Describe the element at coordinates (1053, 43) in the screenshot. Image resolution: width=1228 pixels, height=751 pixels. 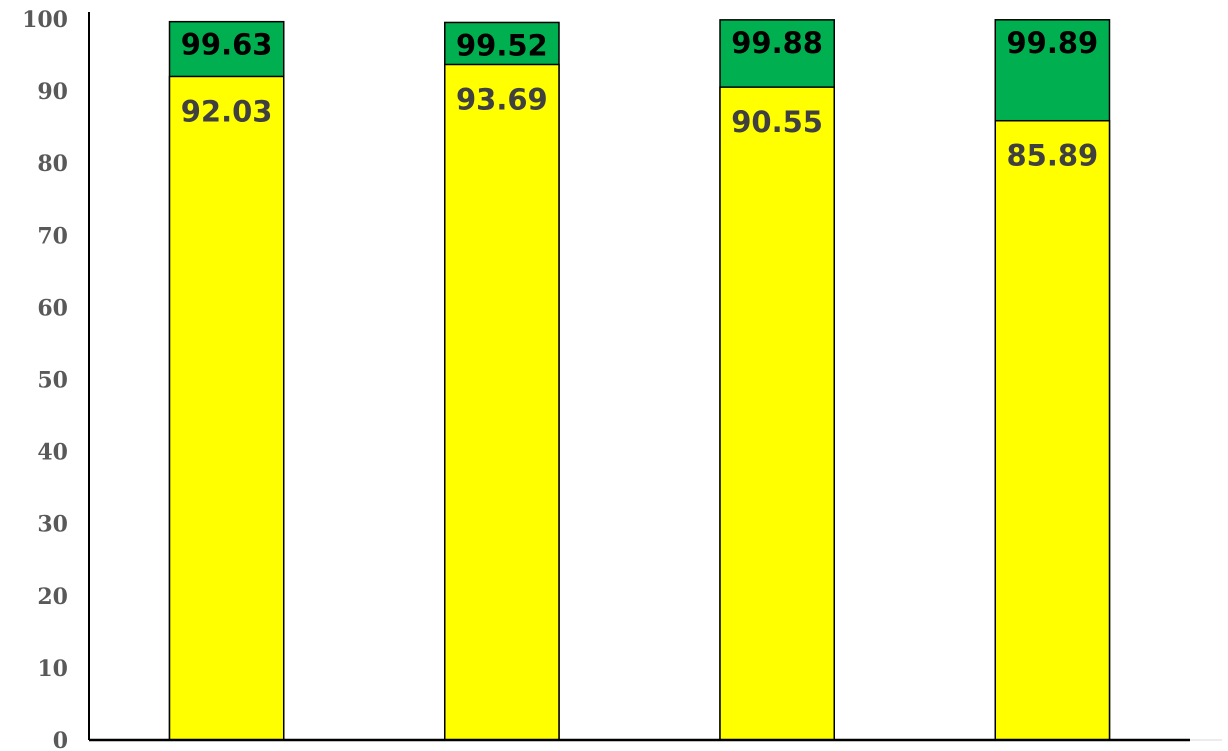
I see `data-label-series-1-cat-4: 99.89` at that location.